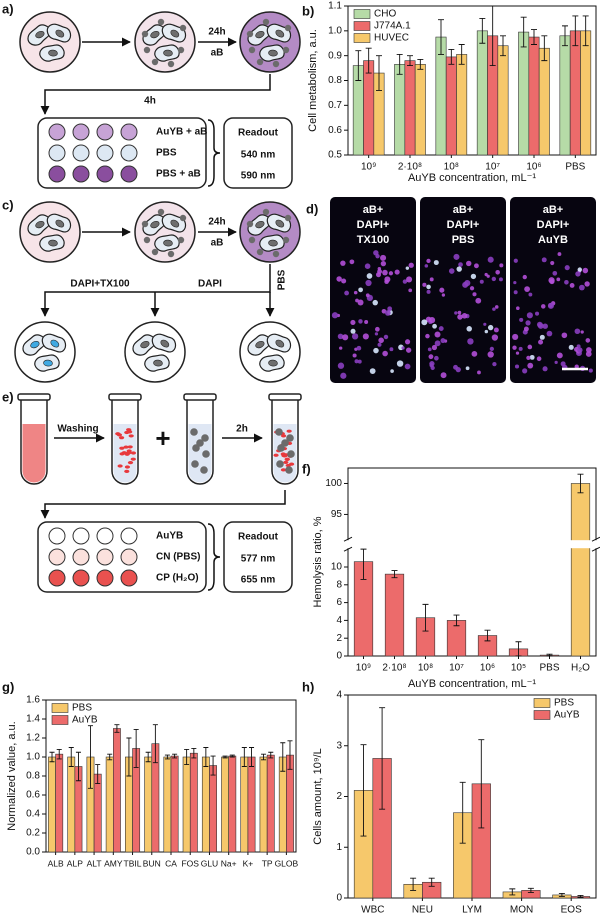 The image size is (600, 921). What do you see at coordinates (308, 10) in the screenshot?
I see `panel-label: b)` at bounding box center [308, 10].